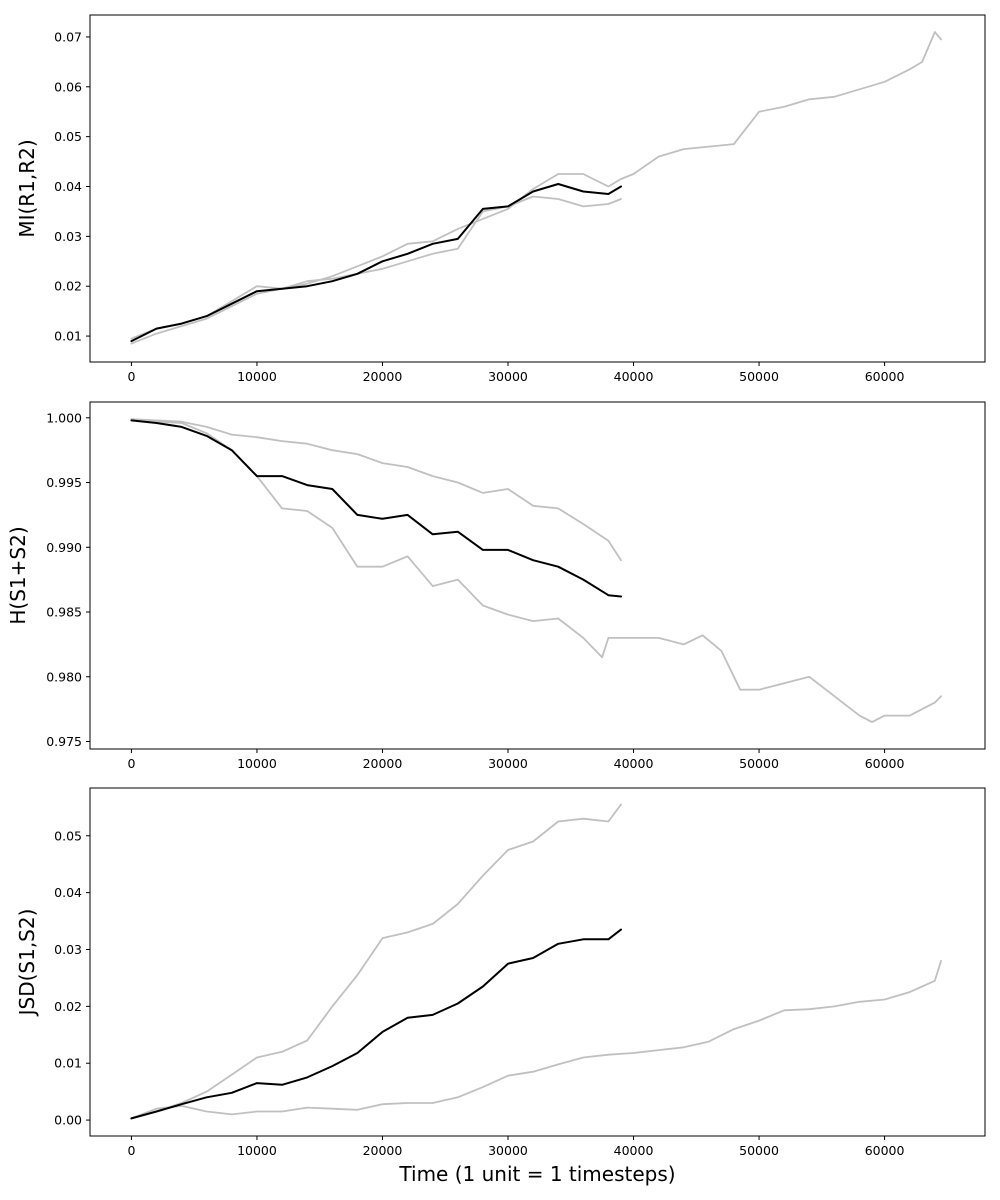  I want to click on y-axis-label: MI(R1,R2), so click(27, 188).